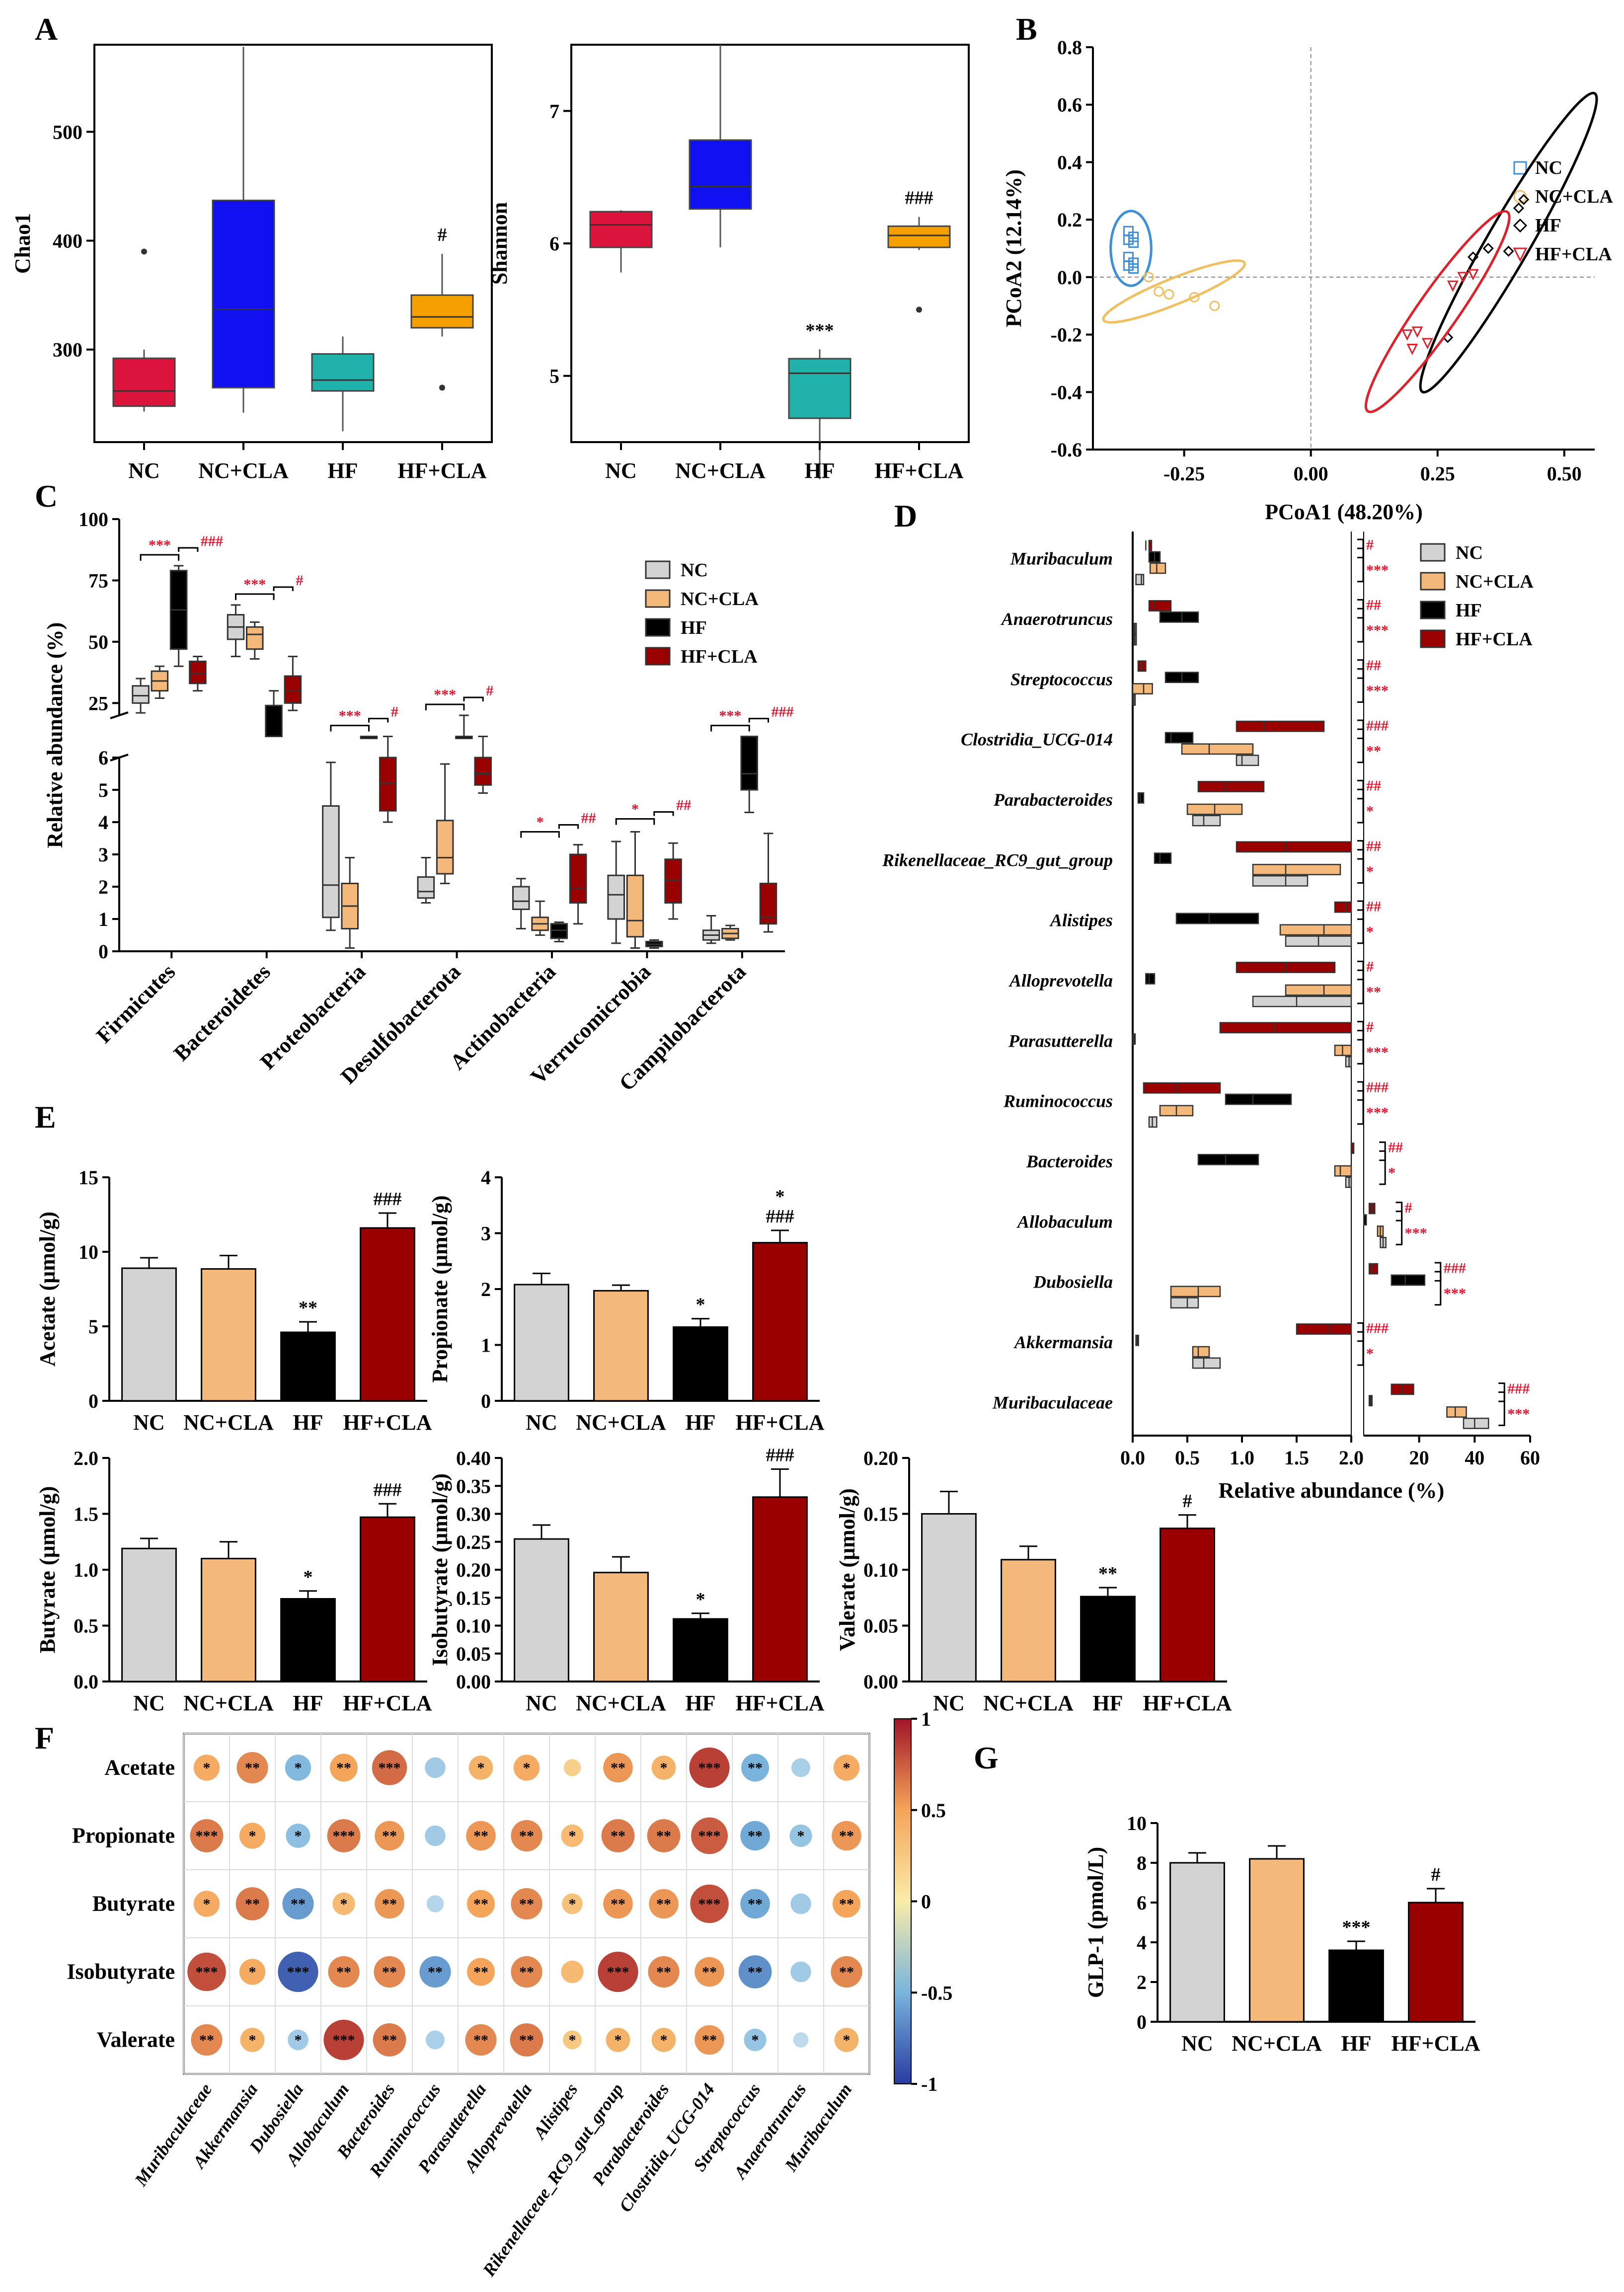 The width and height of the screenshot is (1624, 2292). What do you see at coordinates (136, 2040) in the screenshot?
I see `row-label: Valerate` at bounding box center [136, 2040].